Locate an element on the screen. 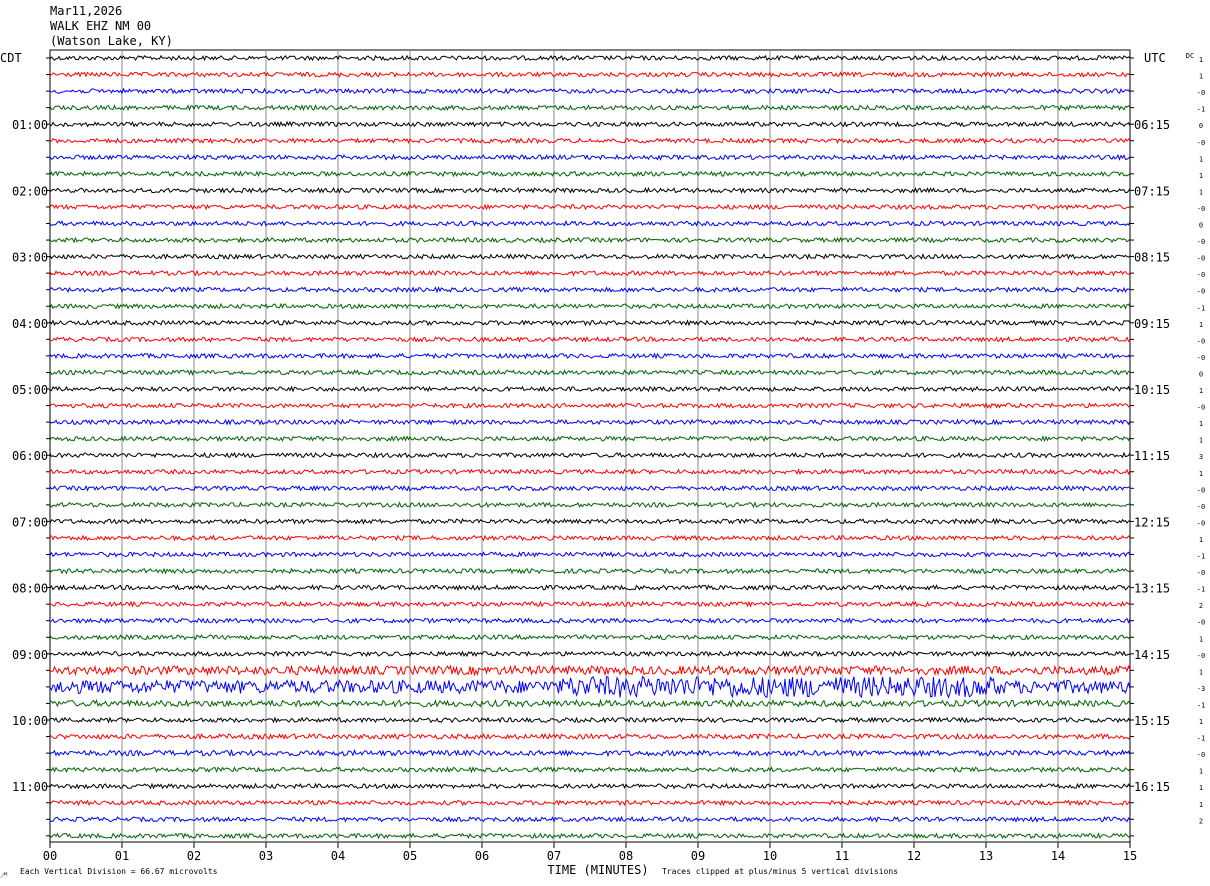 The image size is (1210, 886). hour-label-left: 02:00 is located at coordinates (30, 191).